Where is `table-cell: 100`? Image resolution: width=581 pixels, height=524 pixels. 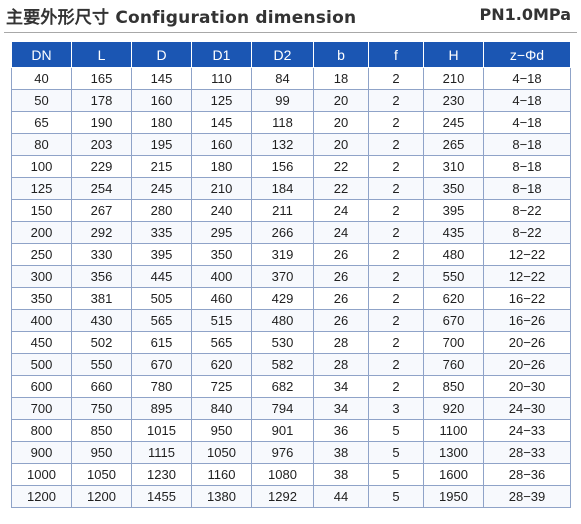
table-cell: 100 is located at coordinates (41, 166).